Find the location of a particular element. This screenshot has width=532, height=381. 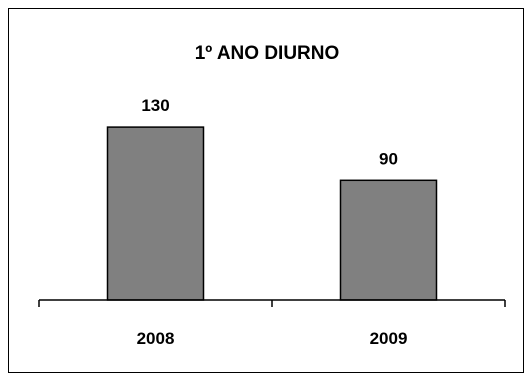

chart-title: 1º ANO DIURNO is located at coordinates (267, 53).